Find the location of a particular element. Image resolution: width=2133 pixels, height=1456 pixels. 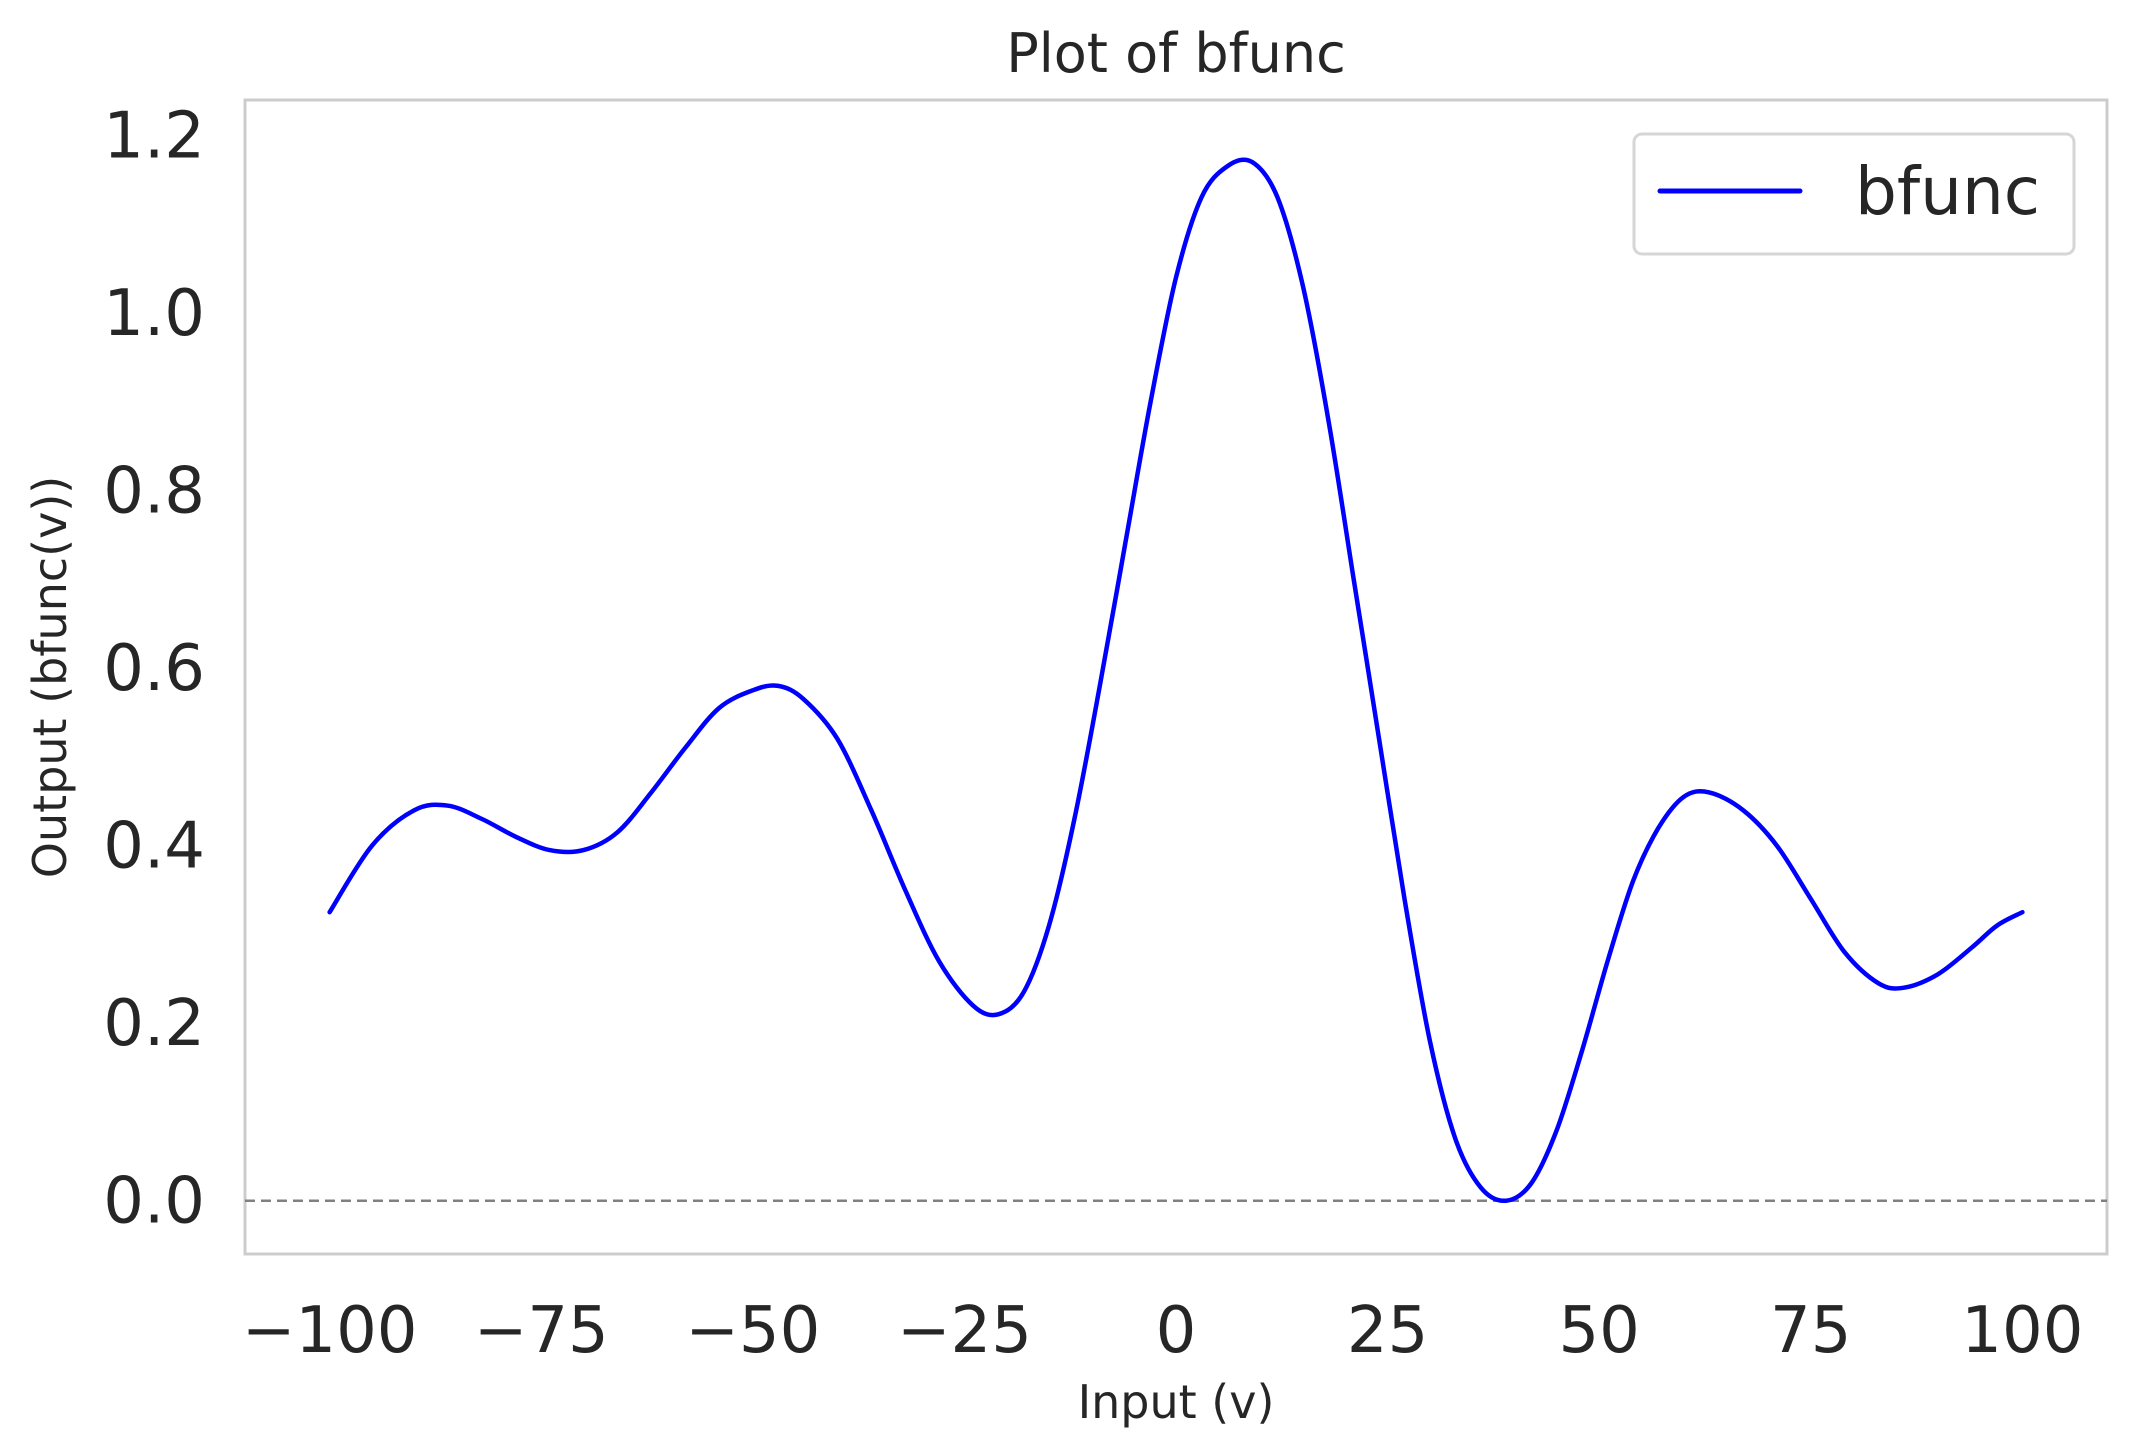

legend: bfunc is located at coordinates (1854, 194).